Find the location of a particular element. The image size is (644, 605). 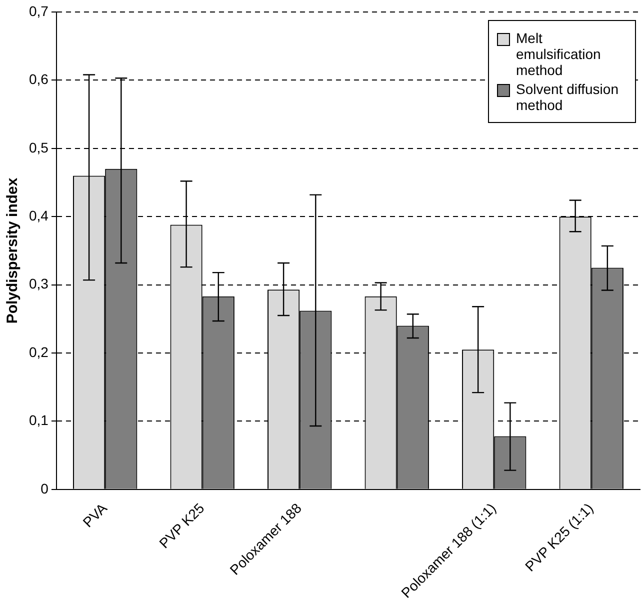

x-tick-label: PVA is located at coordinates (95, 514).